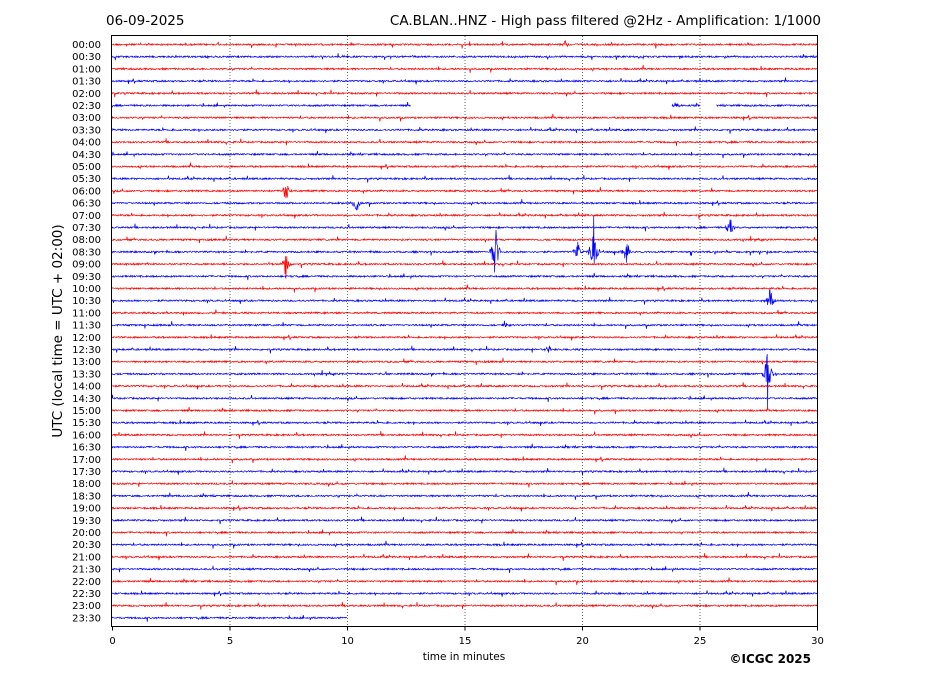  What do you see at coordinates (582, 641) in the screenshot?
I see `x-tick-label: 20` at bounding box center [582, 641].